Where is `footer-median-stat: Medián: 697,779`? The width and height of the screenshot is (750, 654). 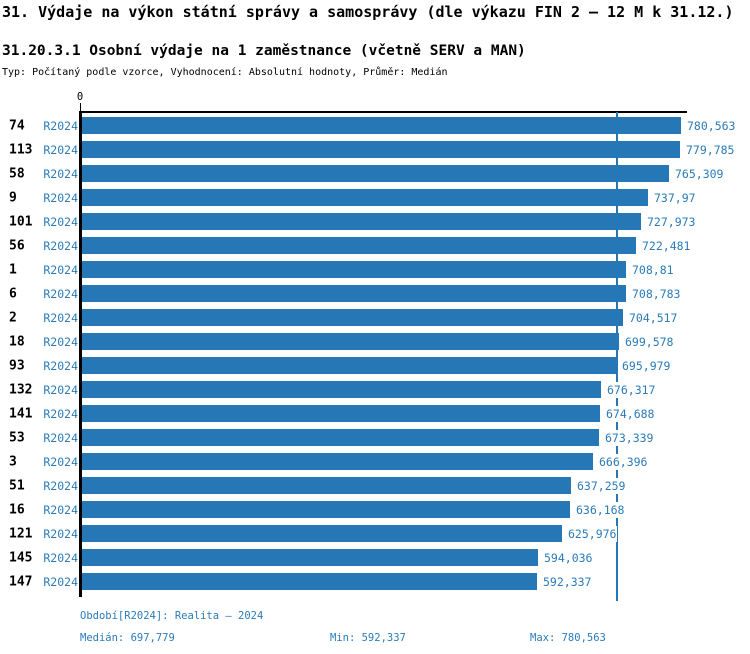
footer-median-stat: Medián: 697,779 is located at coordinates (127, 638).